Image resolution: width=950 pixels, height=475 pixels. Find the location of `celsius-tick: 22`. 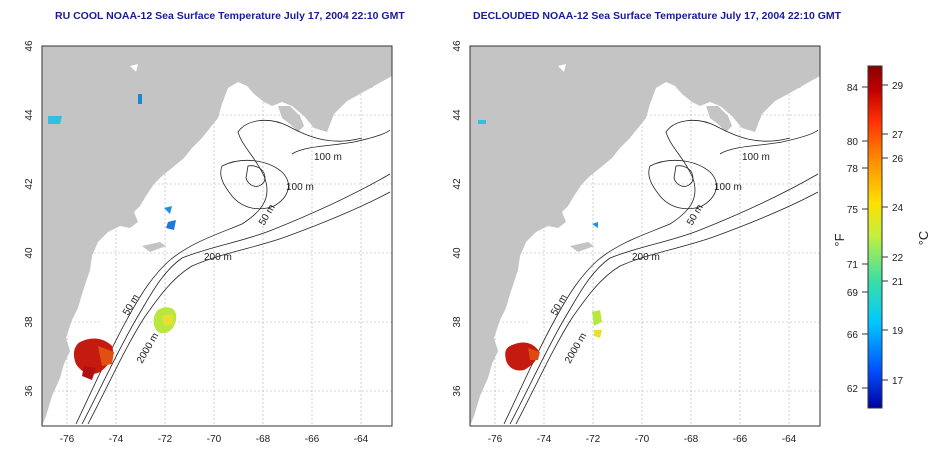

celsius-tick: 22 is located at coordinates (898, 258).